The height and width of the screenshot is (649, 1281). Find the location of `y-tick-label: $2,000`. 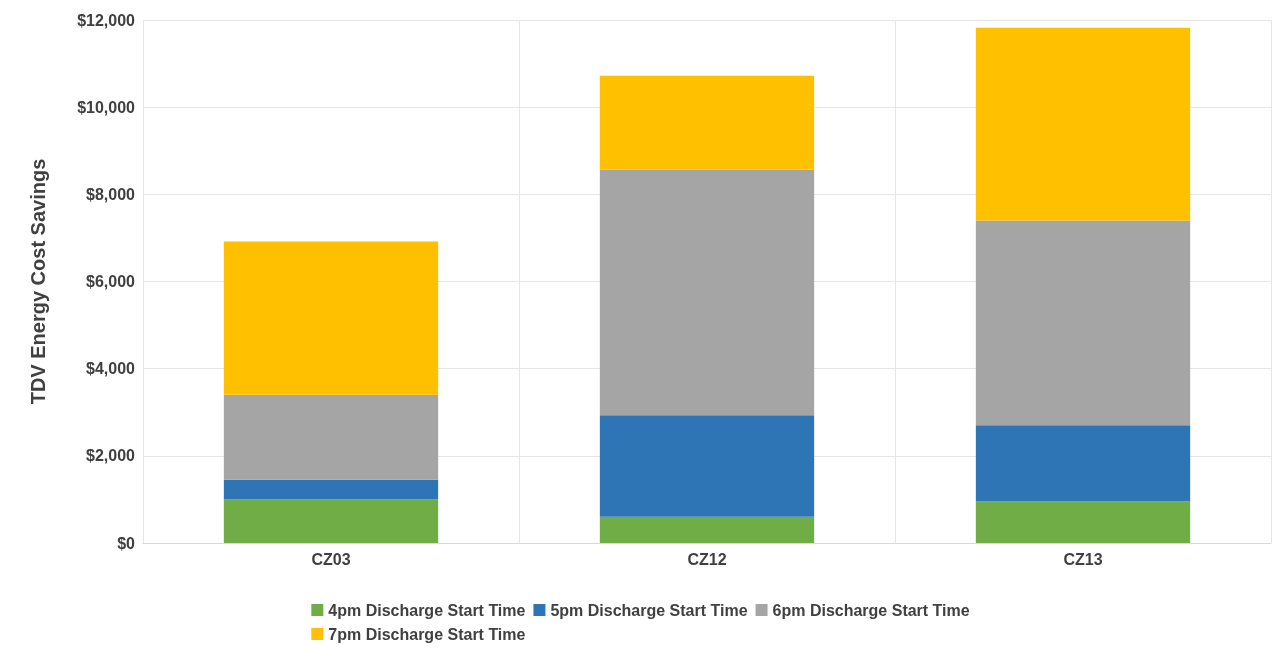

y-tick-label: $2,000 is located at coordinates (111, 456).